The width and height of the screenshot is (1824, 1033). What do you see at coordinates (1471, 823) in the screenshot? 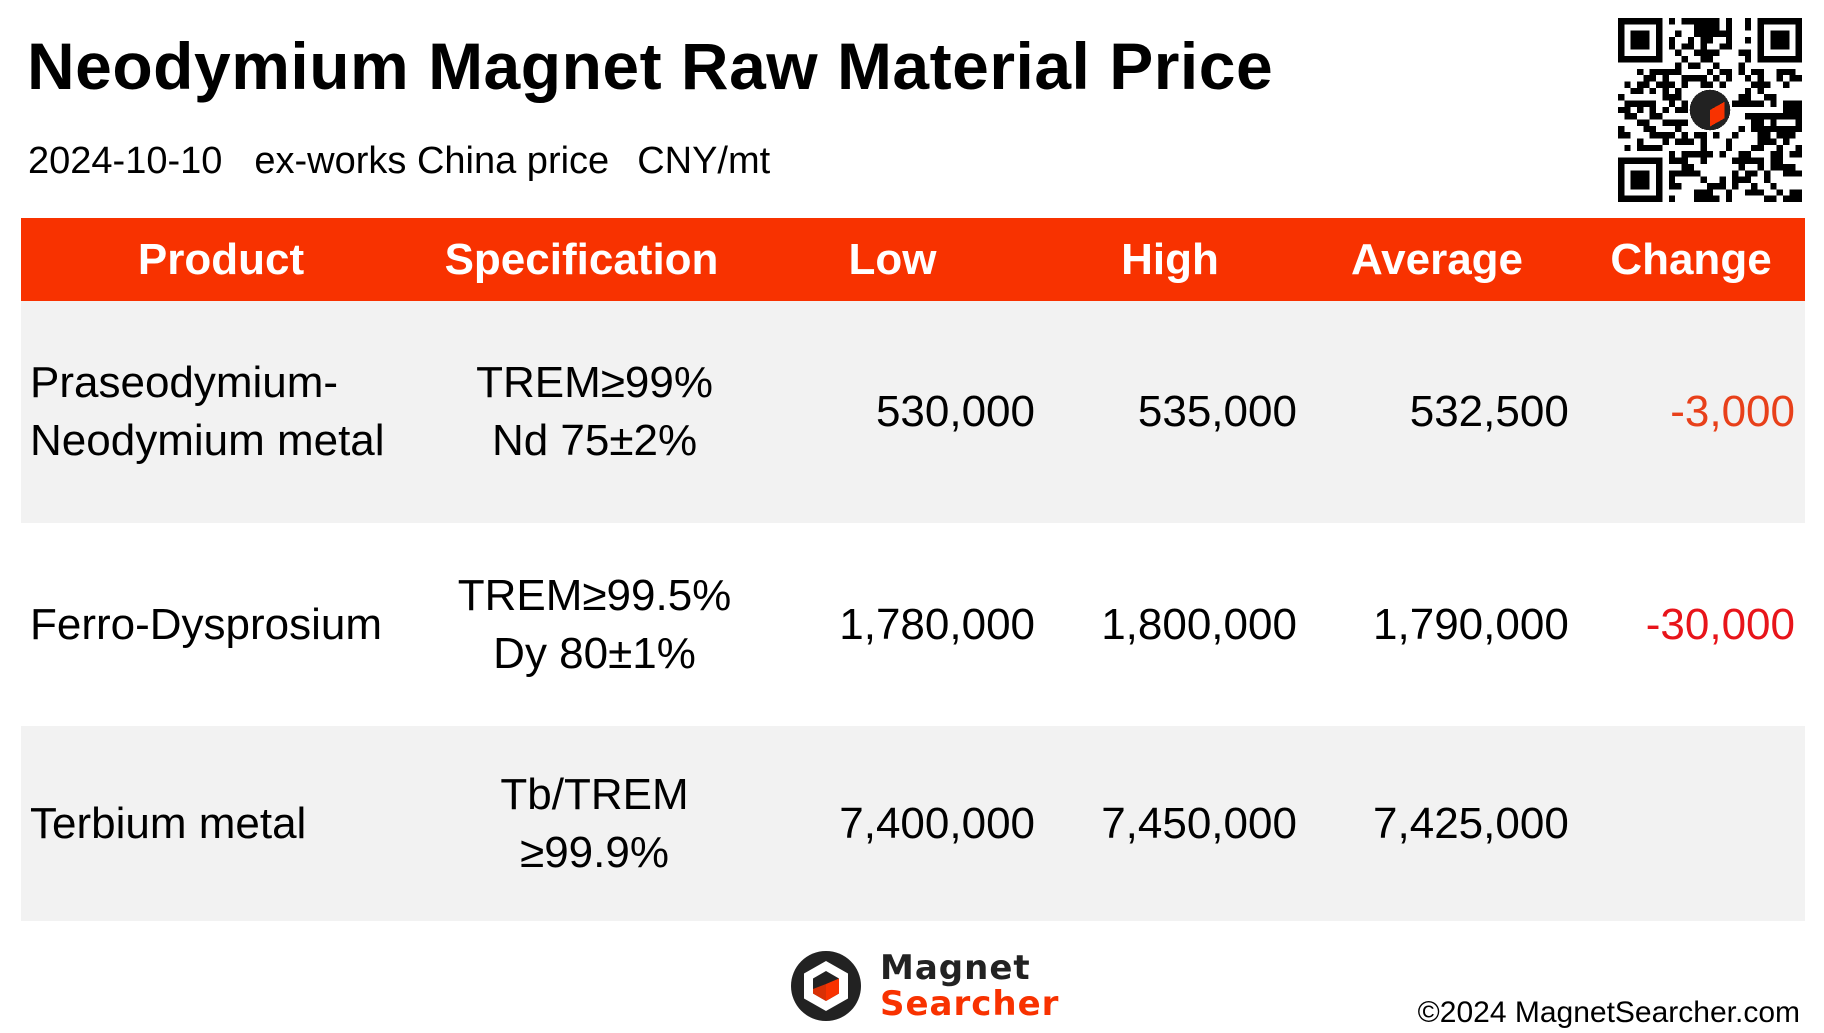
I see `average-price: 7,425,000` at bounding box center [1471, 823].